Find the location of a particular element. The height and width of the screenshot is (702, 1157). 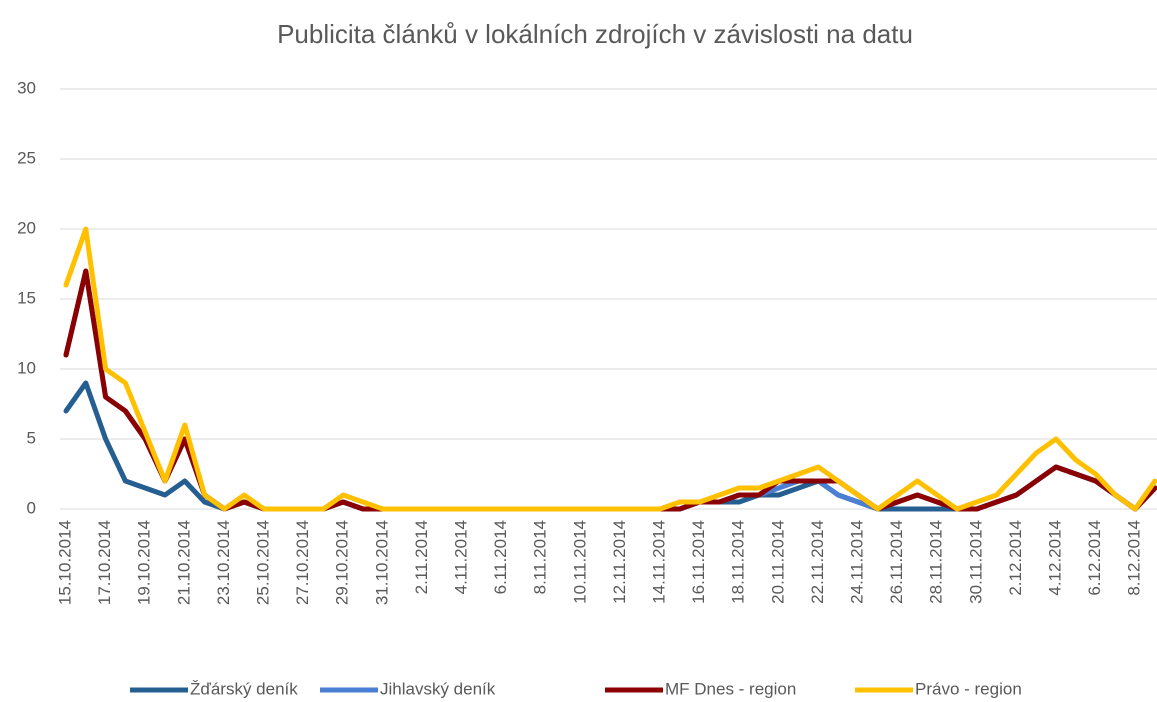

x-tick-label: 18.11.2014 is located at coordinates (738, 562).